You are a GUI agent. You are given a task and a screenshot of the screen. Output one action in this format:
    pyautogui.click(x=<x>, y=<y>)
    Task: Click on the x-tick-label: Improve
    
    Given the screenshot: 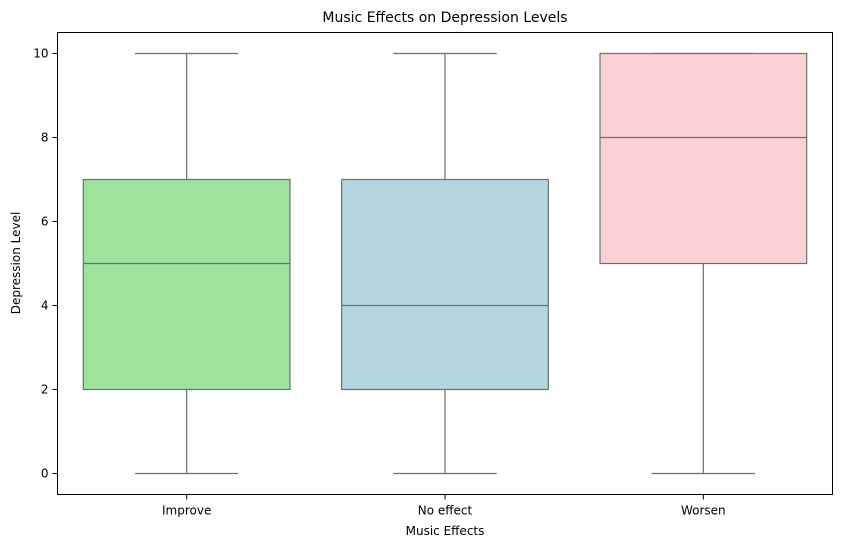 What is the action you would take?
    pyautogui.click(x=186, y=511)
    